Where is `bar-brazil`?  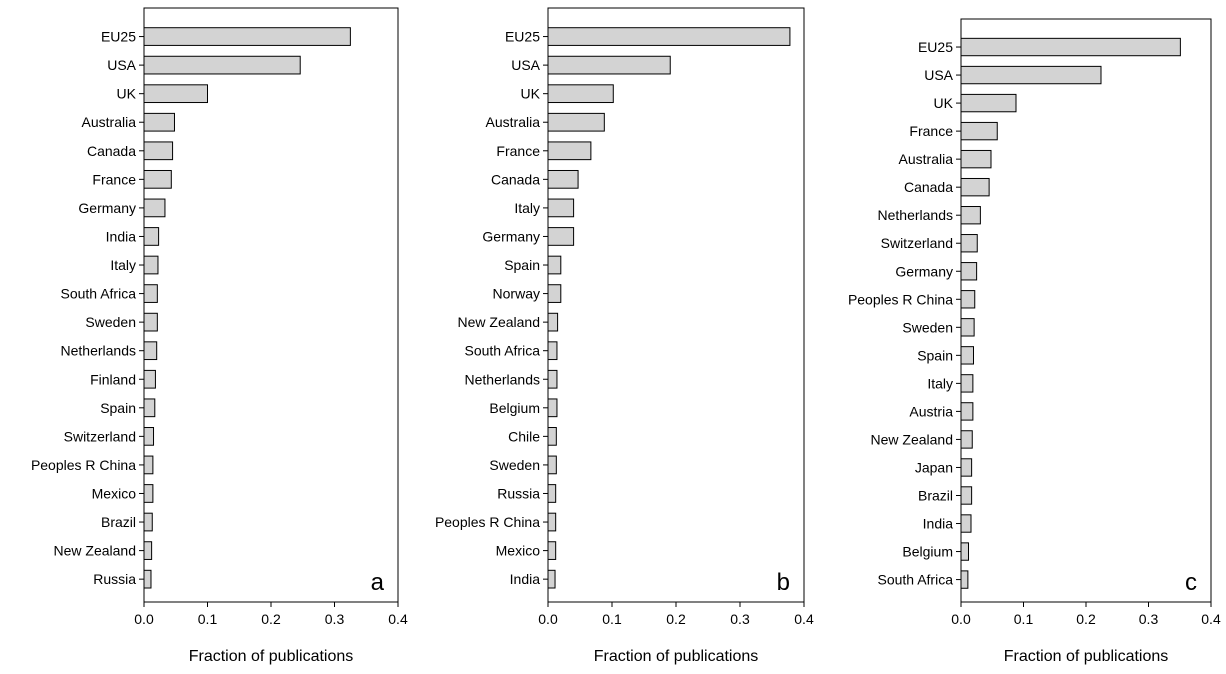 bar-brazil is located at coordinates (966, 495).